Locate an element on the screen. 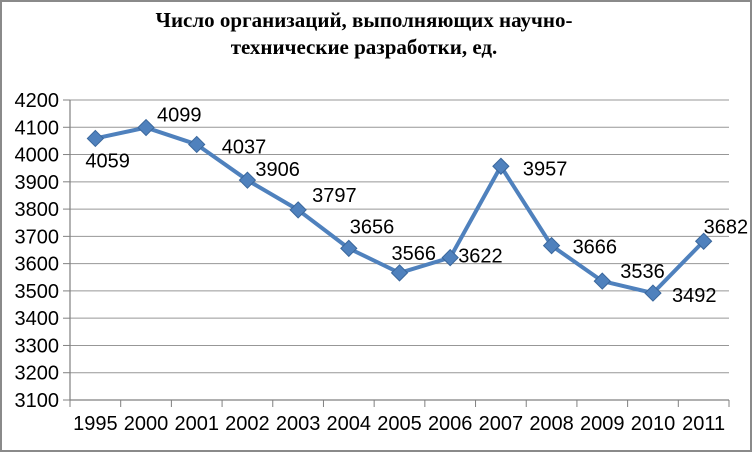  y-axis-label: 3300 is located at coordinates (37, 346).